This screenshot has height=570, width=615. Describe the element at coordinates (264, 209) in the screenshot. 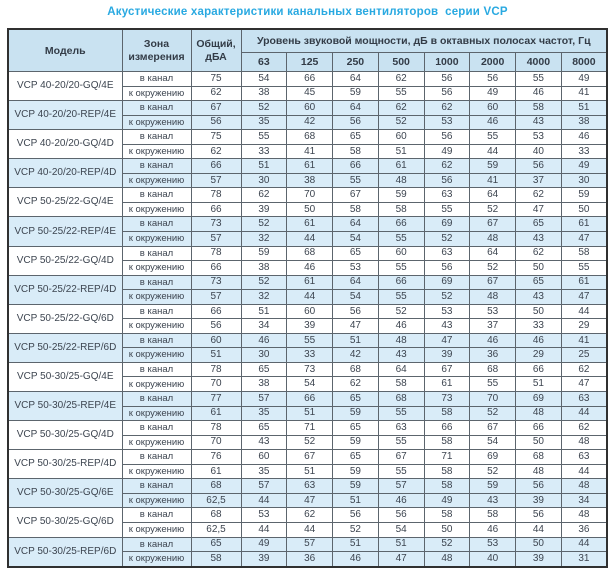

I see `octave-band-value-cell: 39` at that location.